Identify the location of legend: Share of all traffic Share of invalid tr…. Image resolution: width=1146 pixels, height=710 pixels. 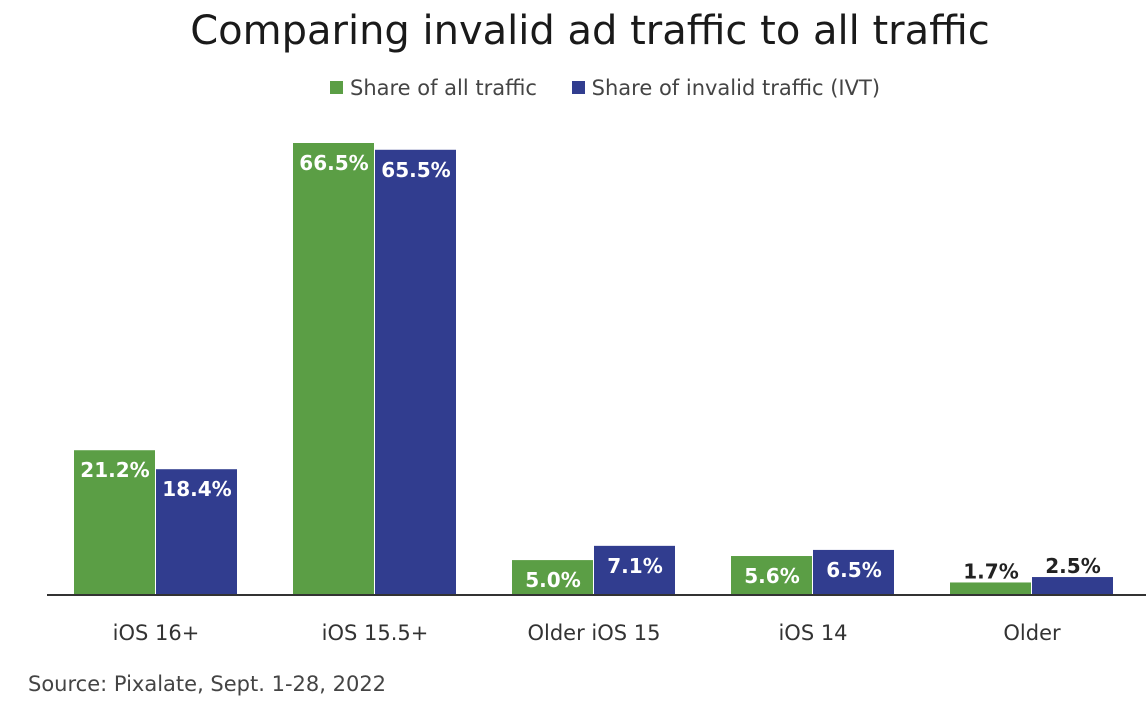
(573, 88).